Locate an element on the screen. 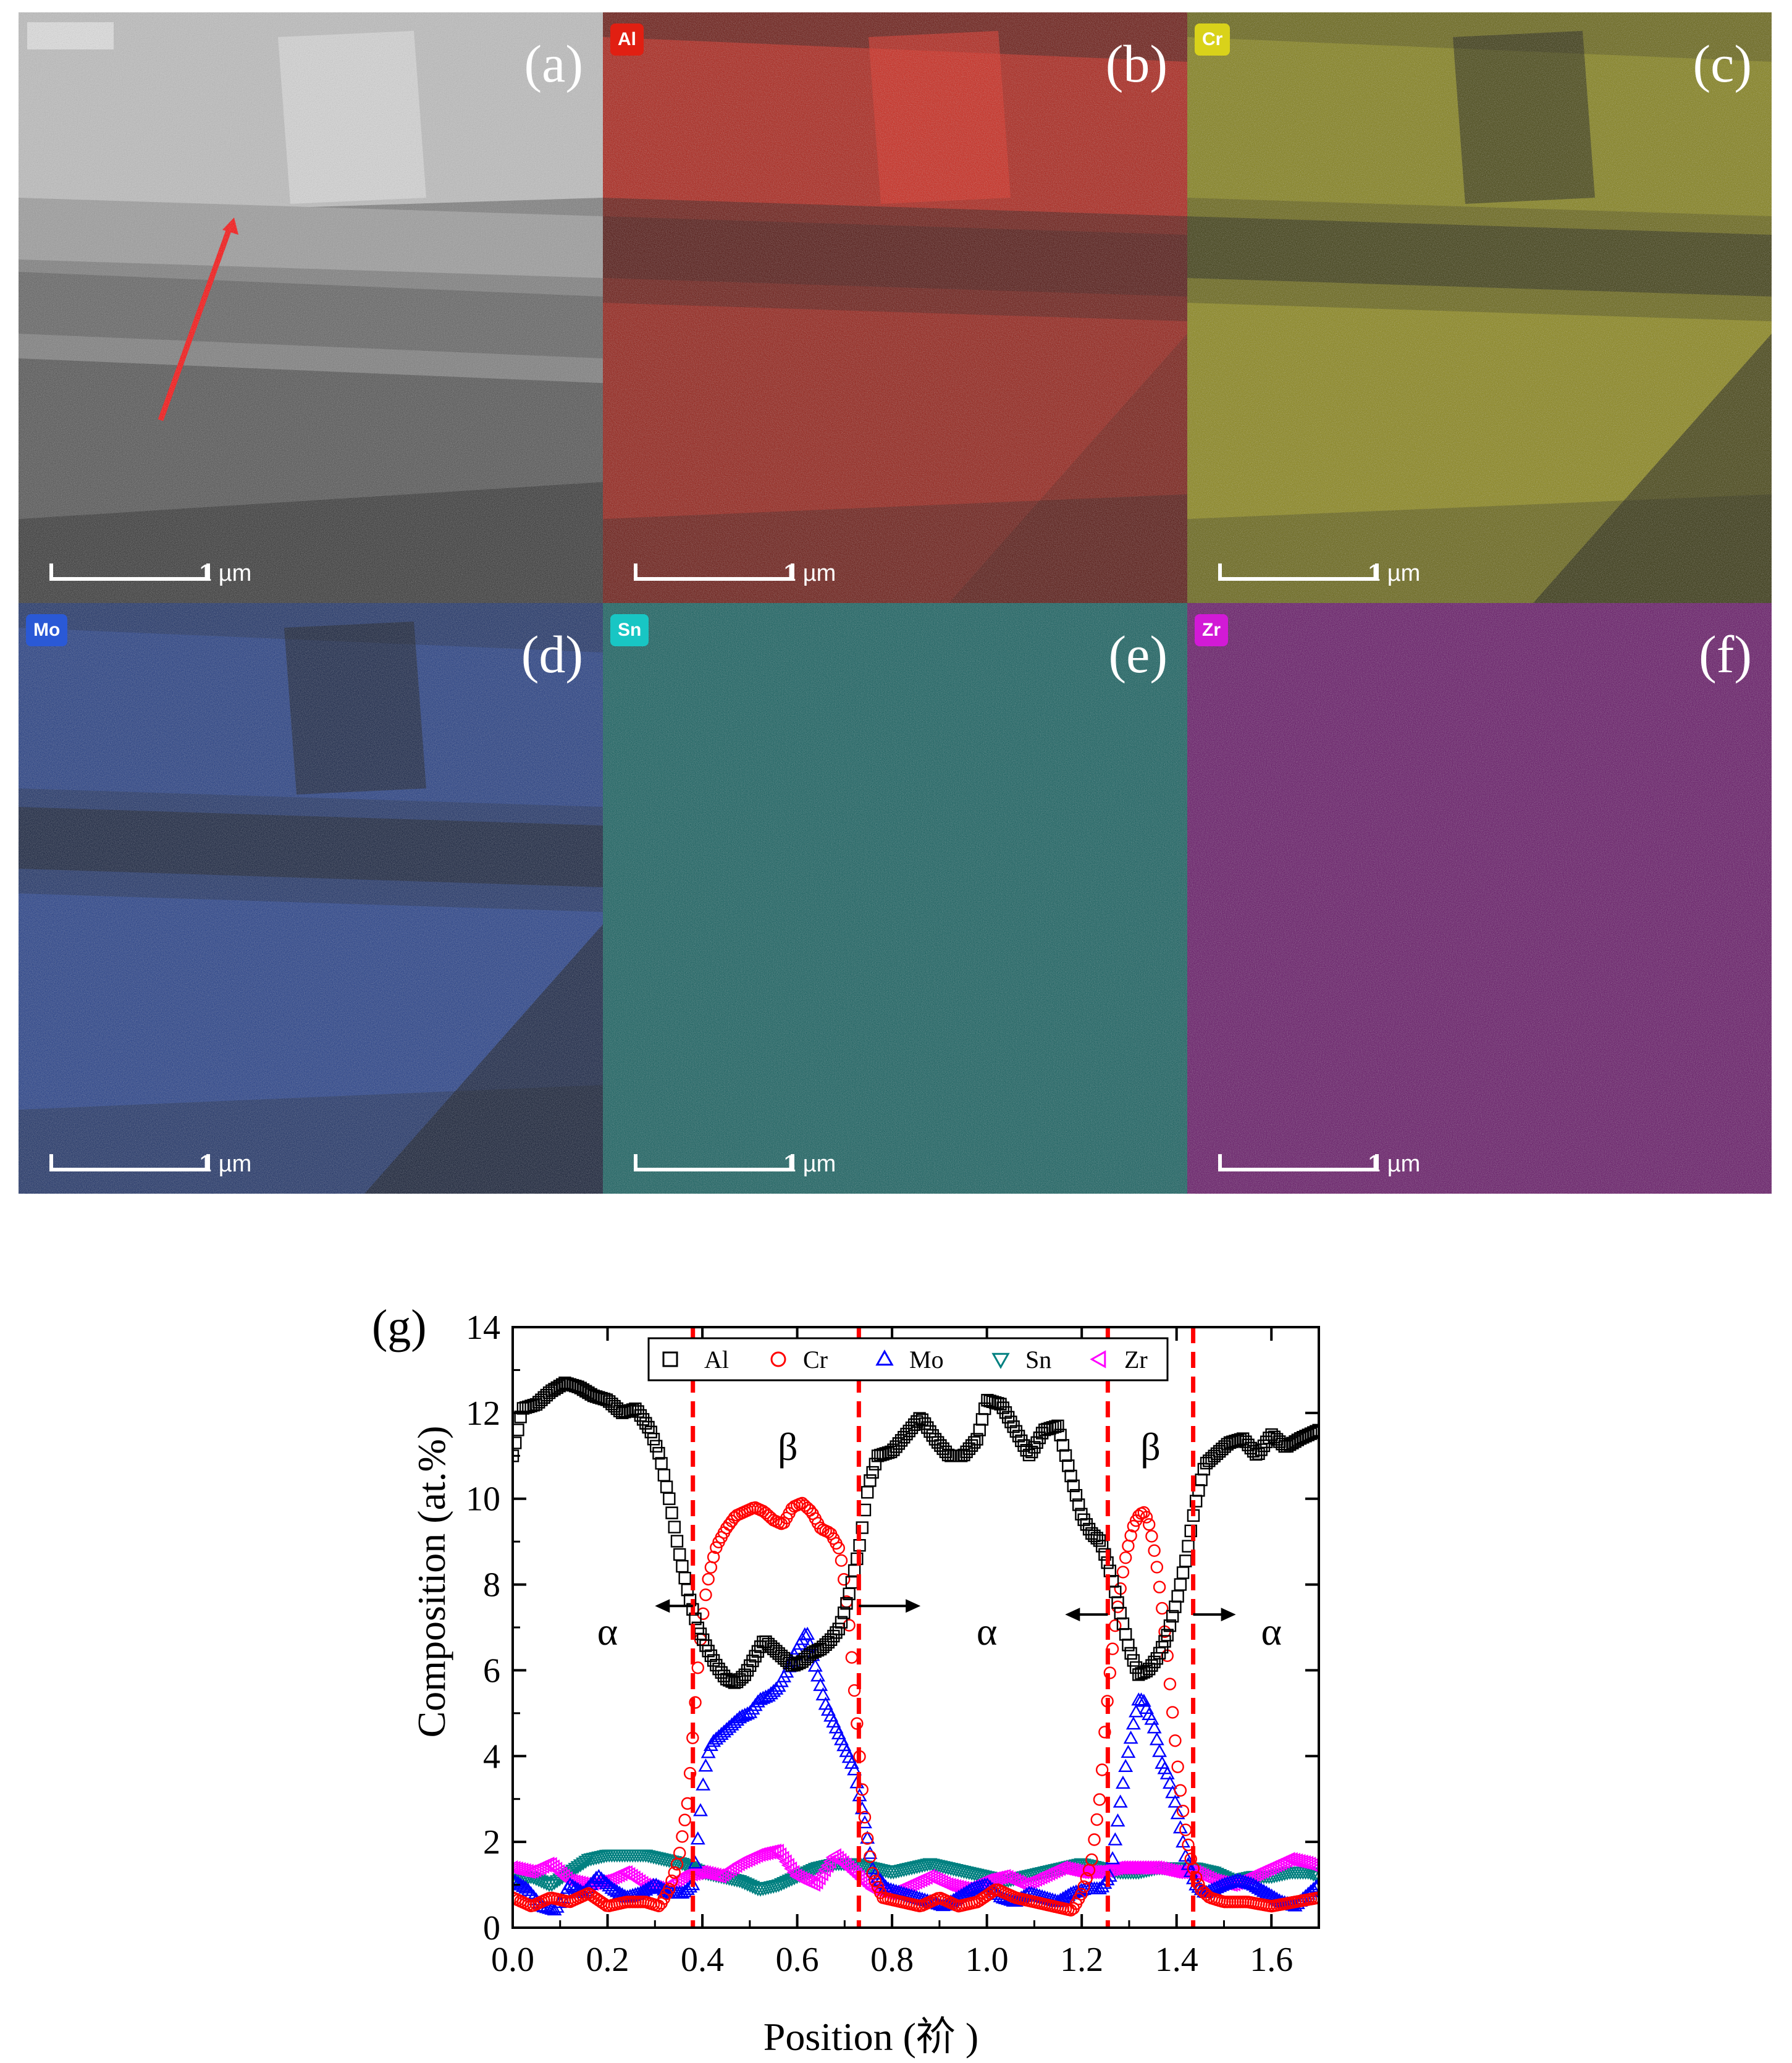 The image size is (1792, 2063). legend-marker-sn is located at coordinates (1000, 1361).